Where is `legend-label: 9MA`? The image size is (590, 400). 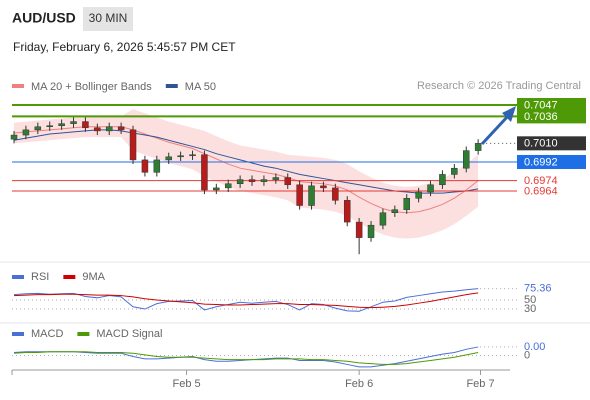
legend-label: 9MA is located at coordinates (93, 277).